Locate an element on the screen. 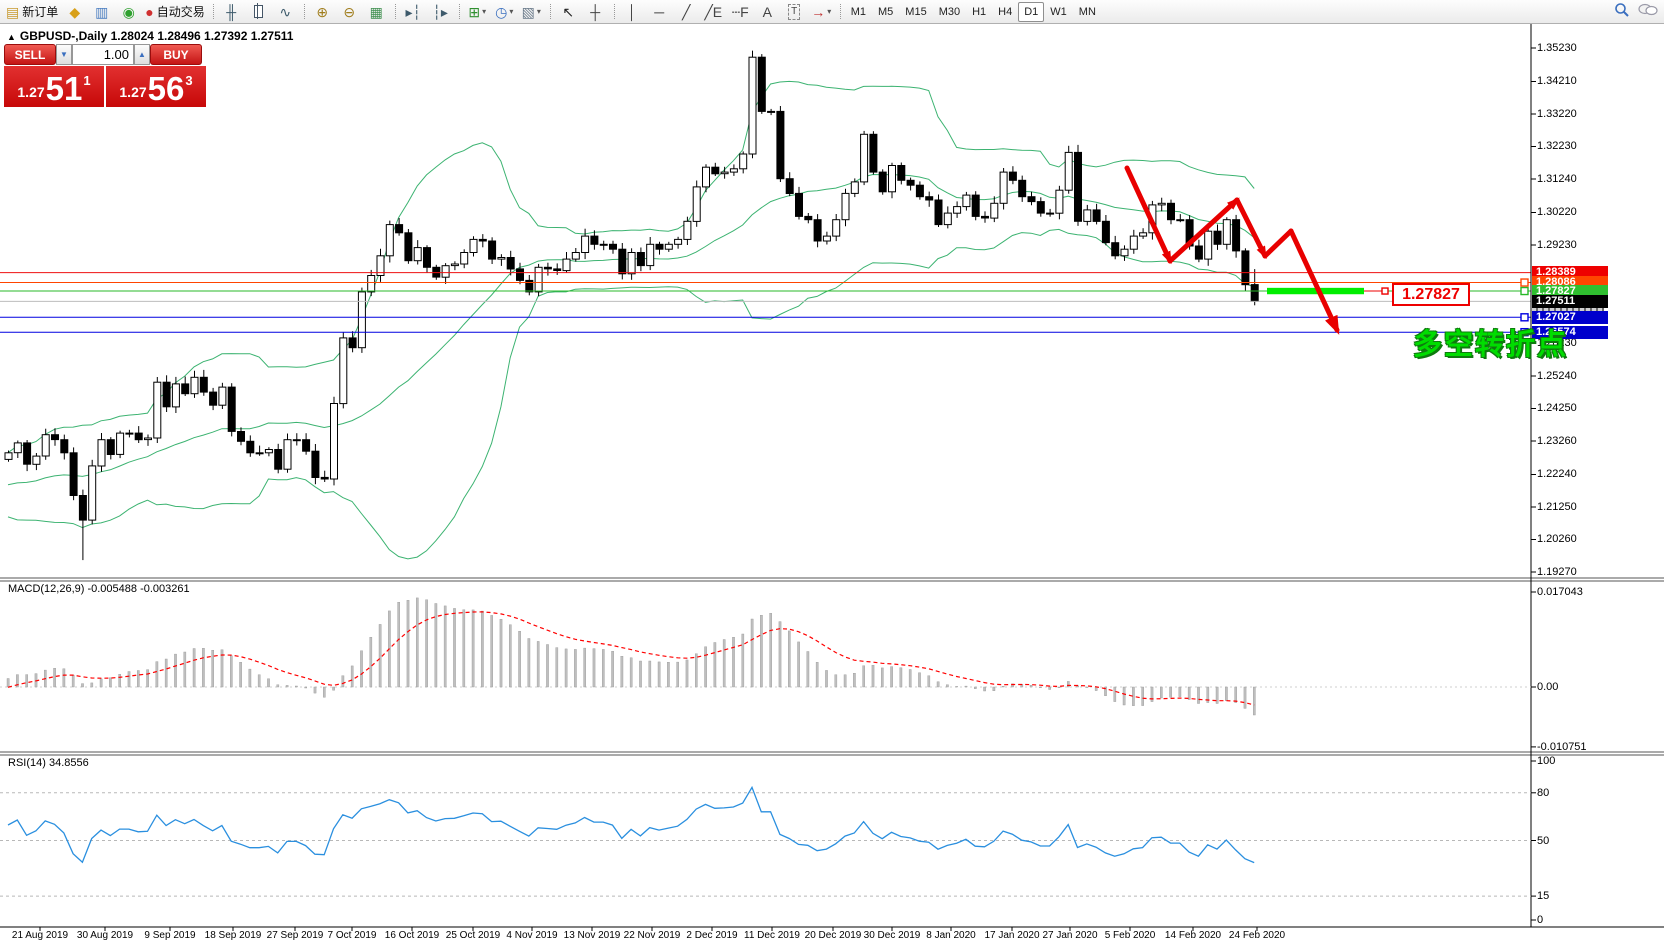 The height and width of the screenshot is (941, 1664). timeframe-h4: H4 is located at coordinates (1005, 11).